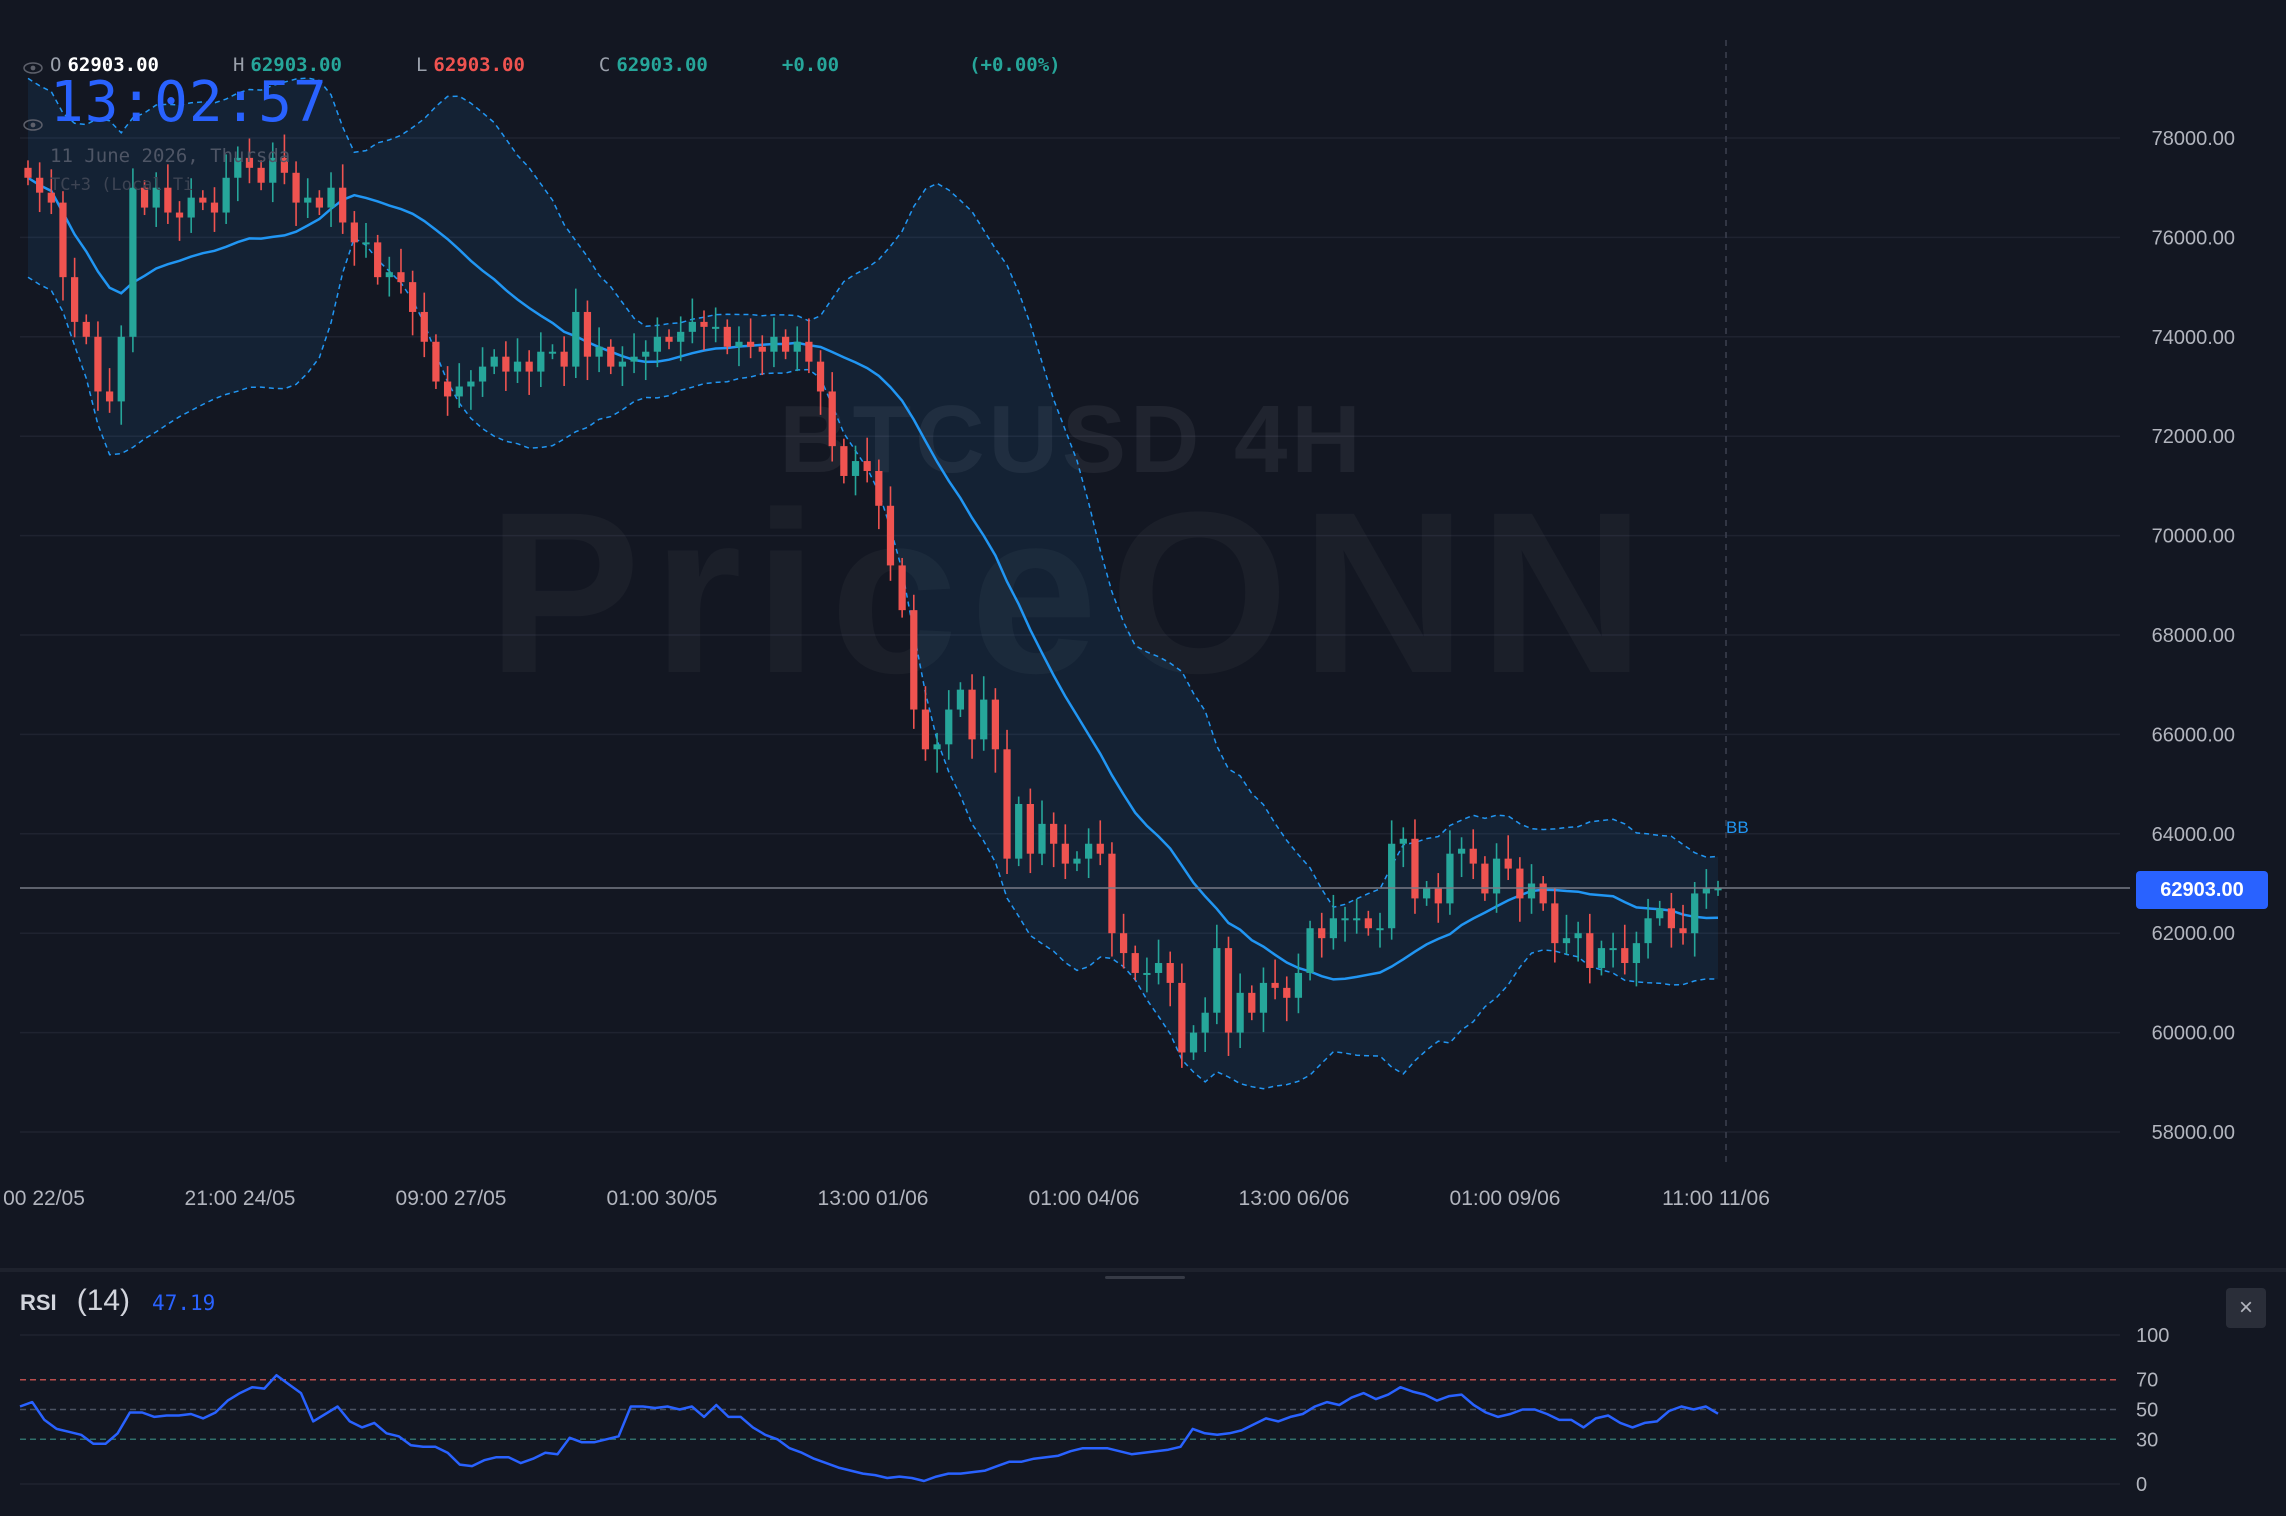 This screenshot has height=1516, width=2286. What do you see at coordinates (1294, 1198) in the screenshot?
I see `time-tick-label: 13:00 06/06` at bounding box center [1294, 1198].